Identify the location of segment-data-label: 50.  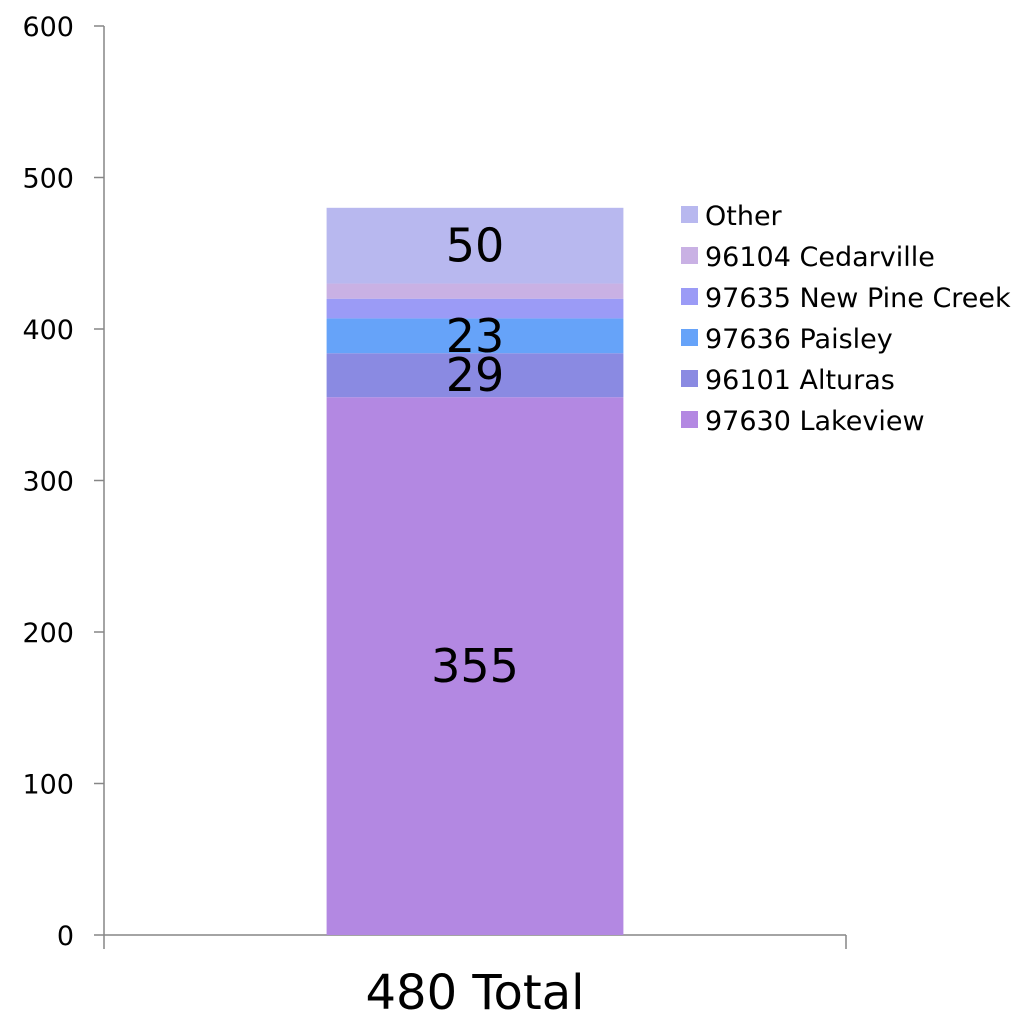
(475, 246).